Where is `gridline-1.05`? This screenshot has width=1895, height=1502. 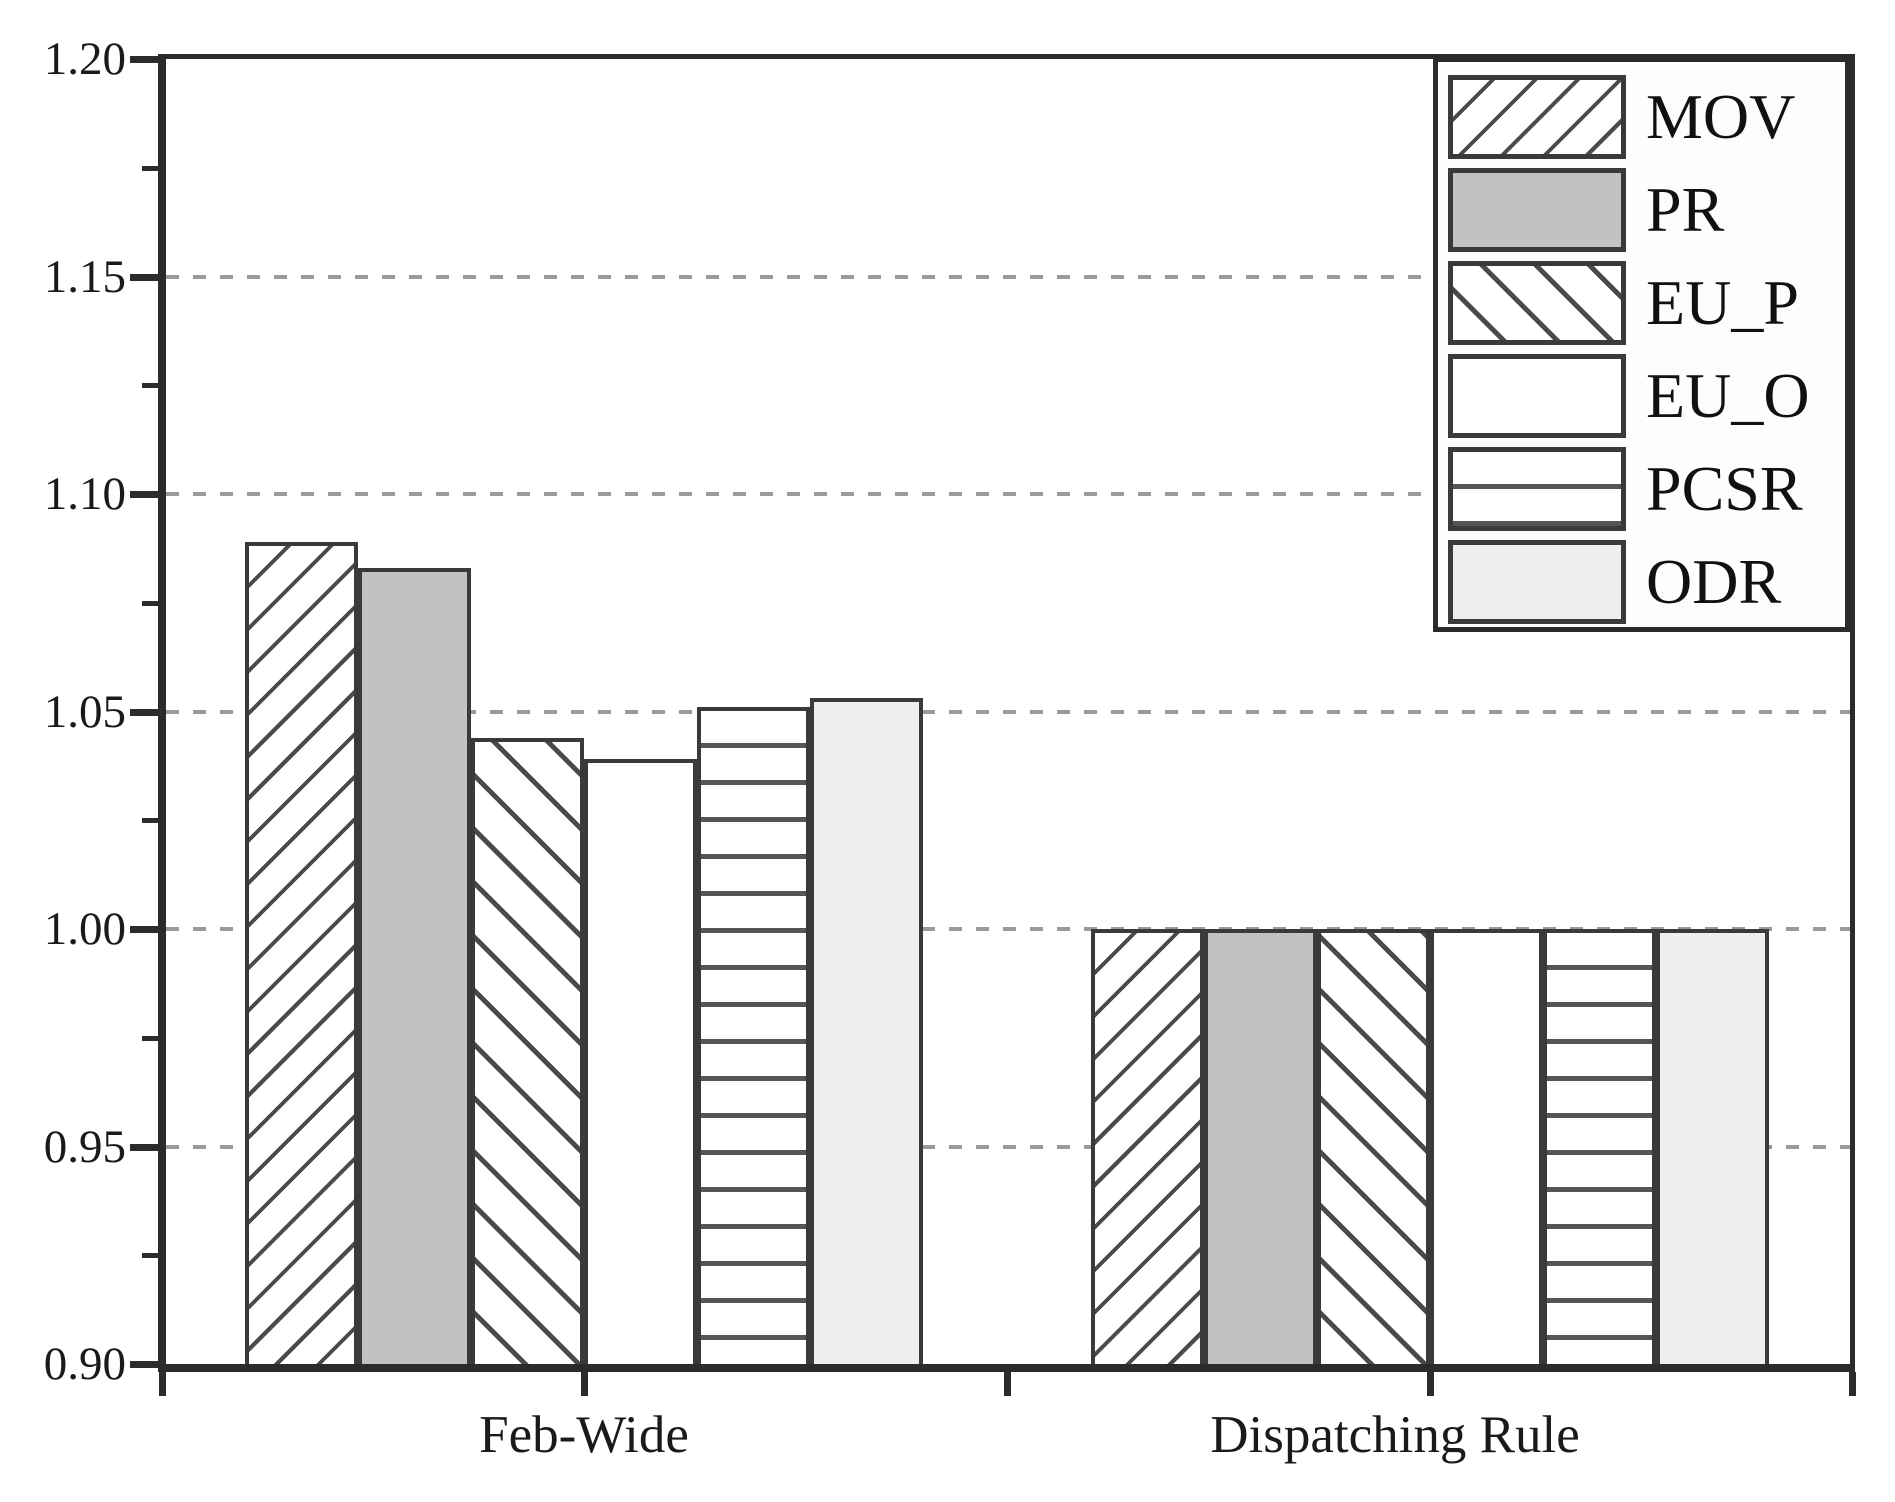
gridline-1.05 is located at coordinates (1008, 711).